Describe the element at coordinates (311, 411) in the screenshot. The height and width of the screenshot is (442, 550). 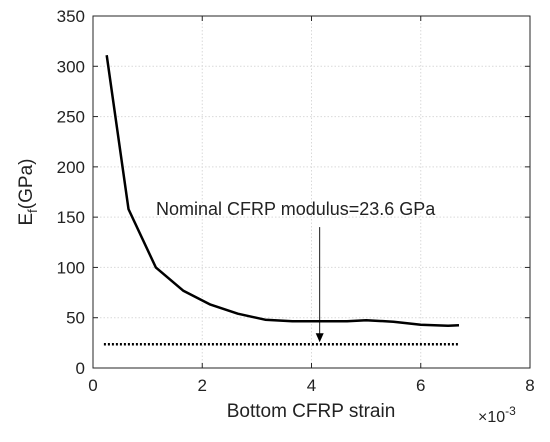
I see `x-axis-label: Bottom CFRP strain` at that location.